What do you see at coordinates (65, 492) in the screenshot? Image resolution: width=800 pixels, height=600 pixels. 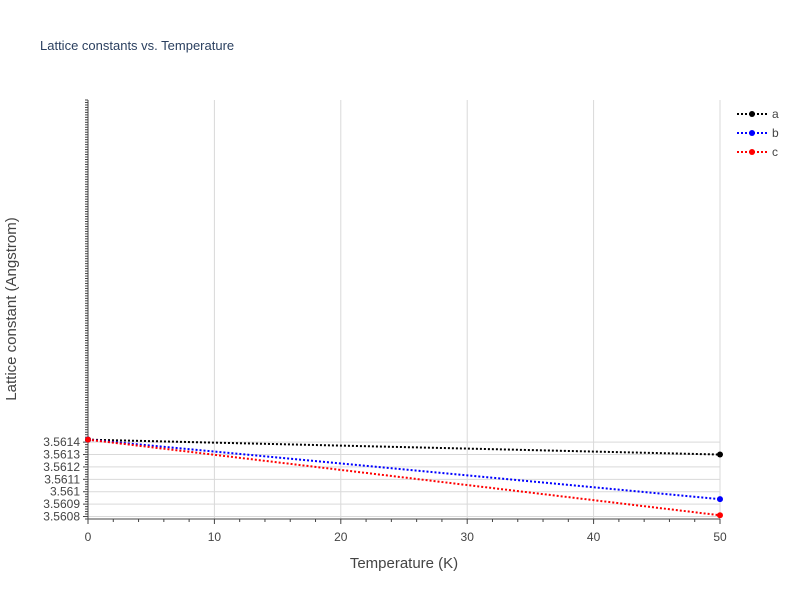 I see `y-tick-label: 3.561` at bounding box center [65, 492].